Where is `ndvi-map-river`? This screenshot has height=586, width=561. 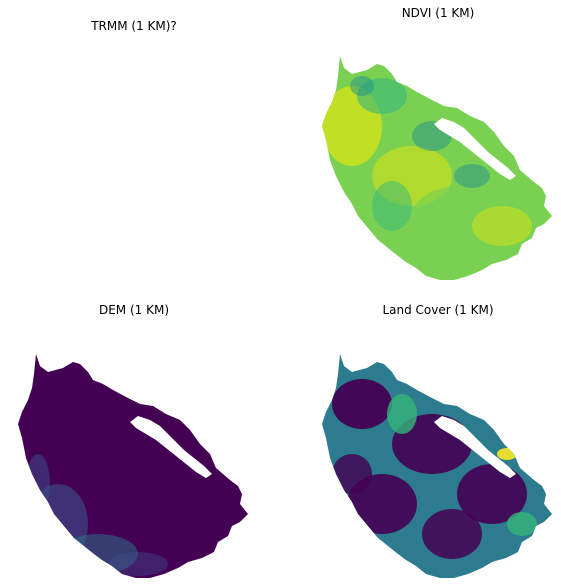
ndvi-map-river is located at coordinates (475, 149).